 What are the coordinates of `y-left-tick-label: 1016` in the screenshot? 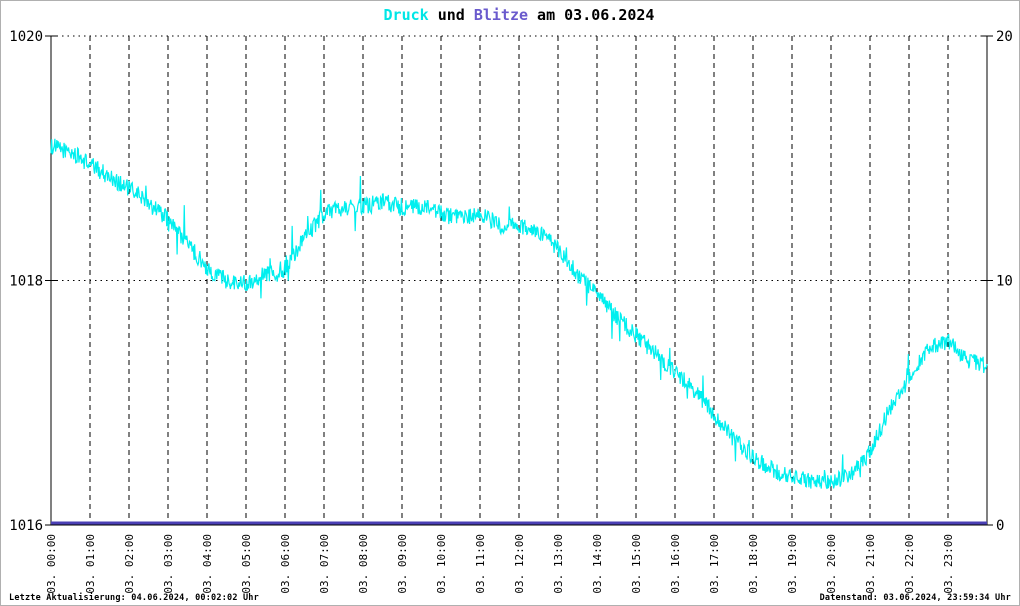 It's located at (26, 526).